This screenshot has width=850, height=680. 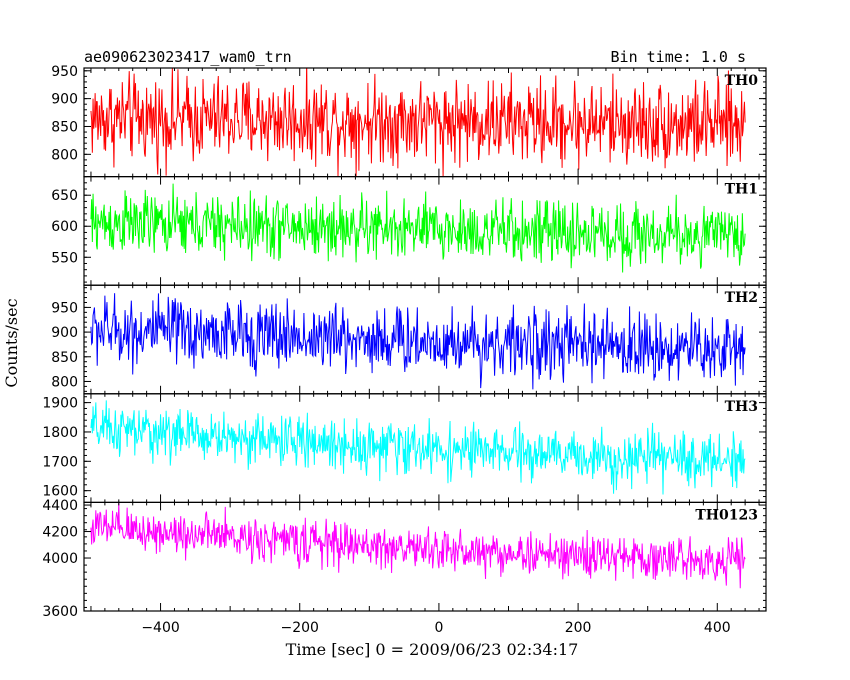 I want to click on panel-th0: 800 850 900 950 TH0, so click(x=409, y=121).